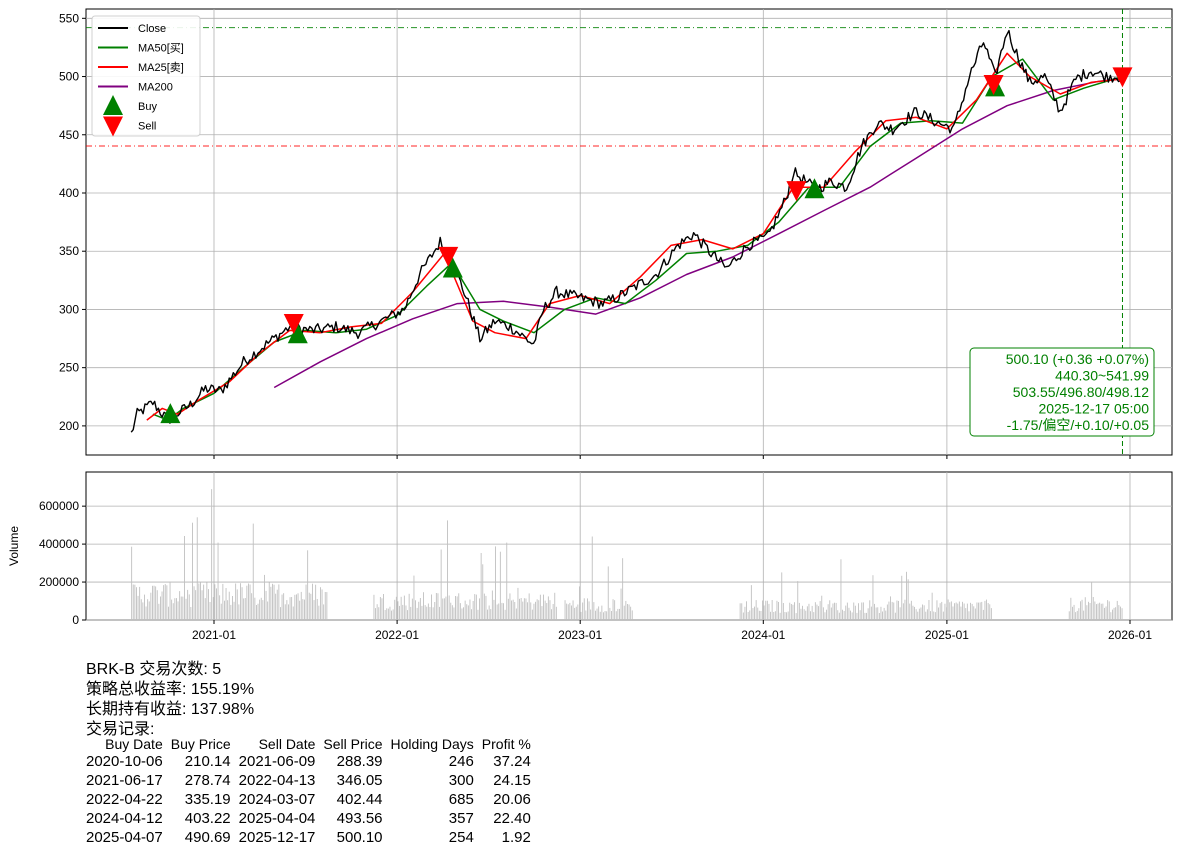 The height and width of the screenshot is (852, 1180). Describe the element at coordinates (155, 88) in the screenshot. I see `legend-label: MA200` at that location.